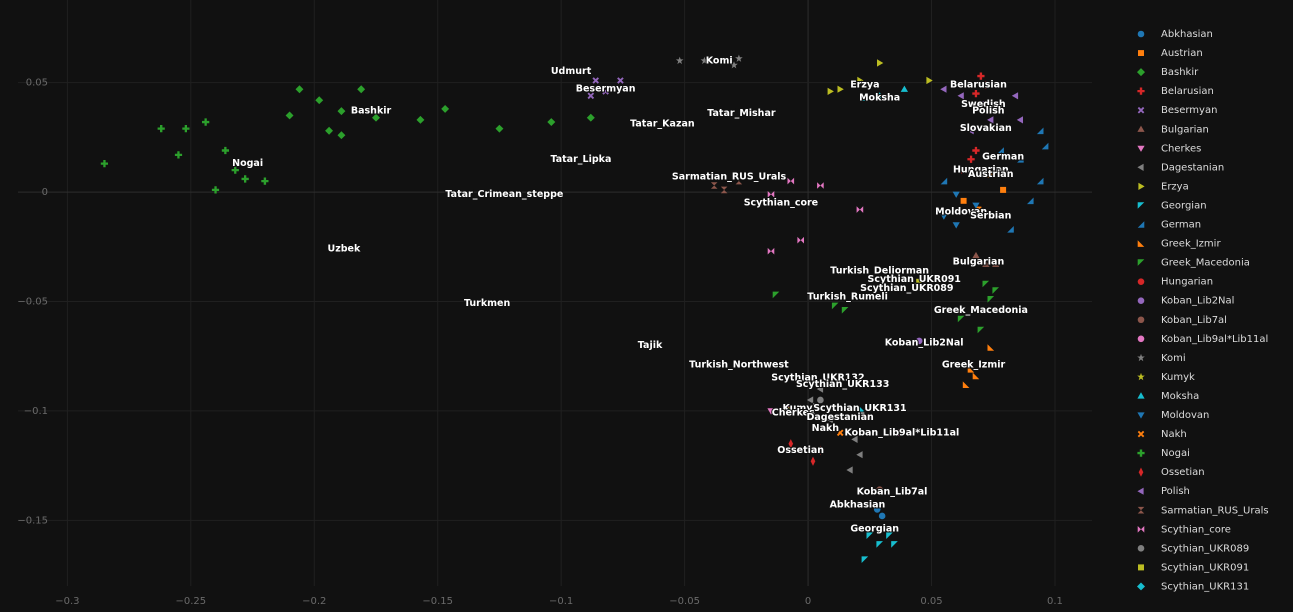  Describe the element at coordinates (931, 601) in the screenshot. I see `x-tick-label: 0.05` at that location.